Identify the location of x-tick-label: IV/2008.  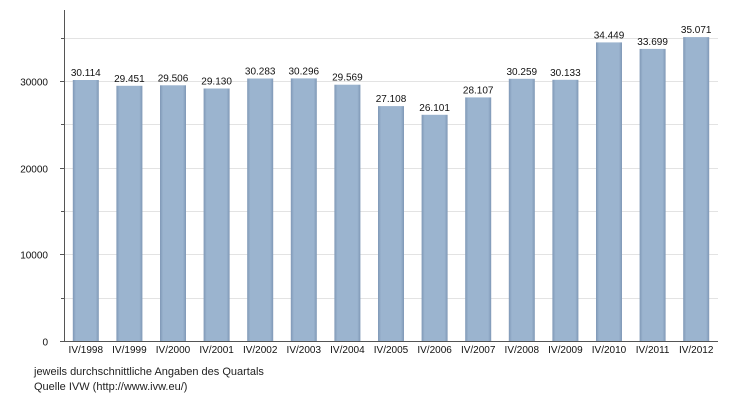
(522, 350).